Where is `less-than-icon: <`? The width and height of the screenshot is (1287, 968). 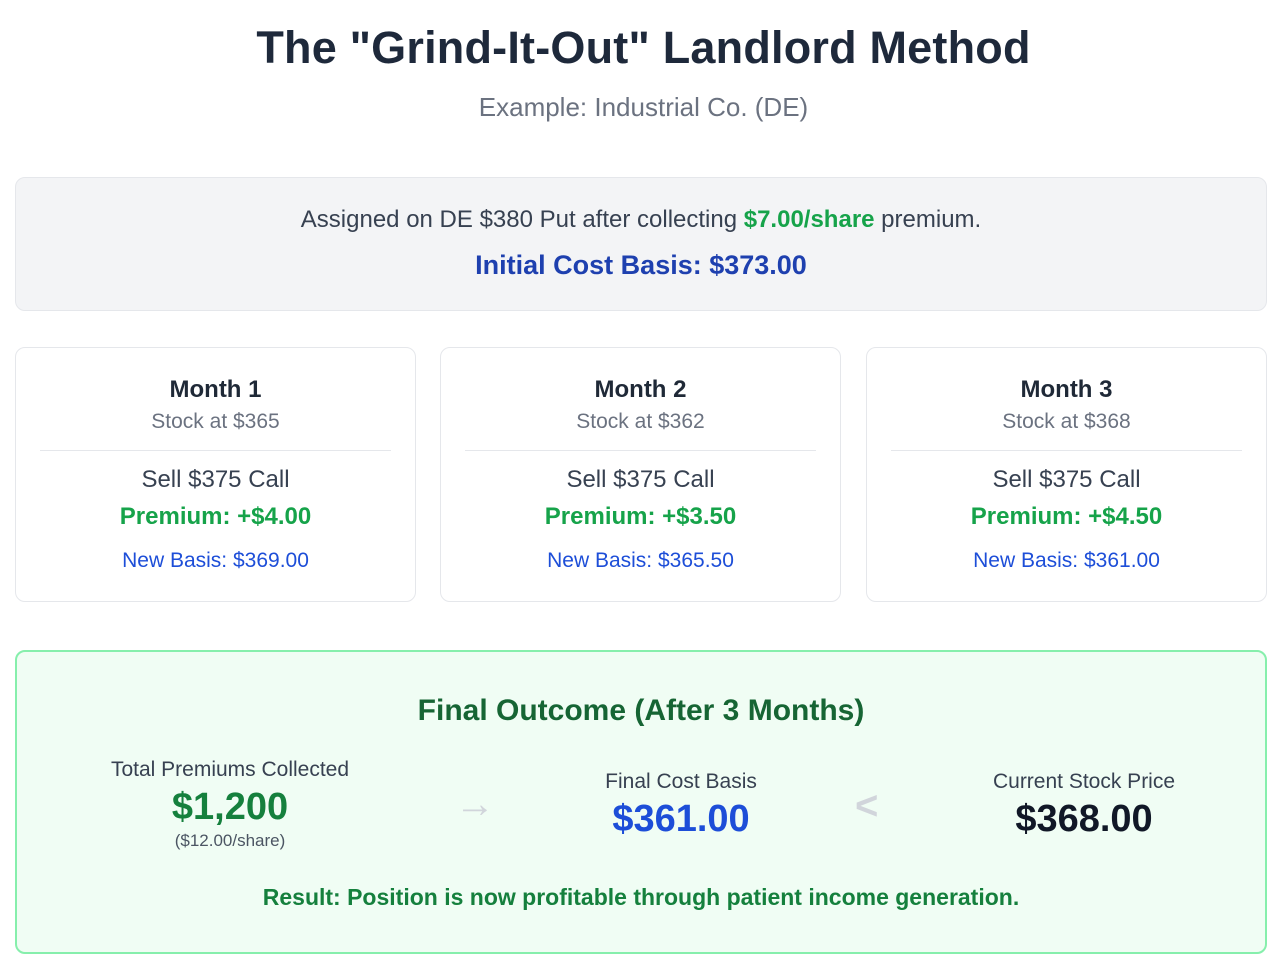
less-than-icon: < is located at coordinates (867, 806).